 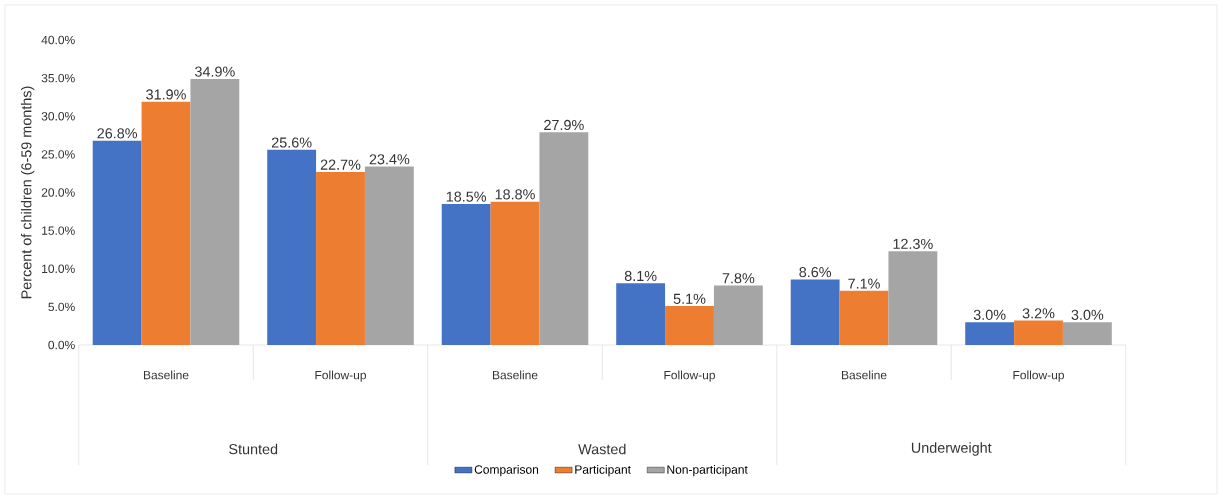 I want to click on y-axis-title: Percent of children (6-59 months), so click(x=27, y=192).